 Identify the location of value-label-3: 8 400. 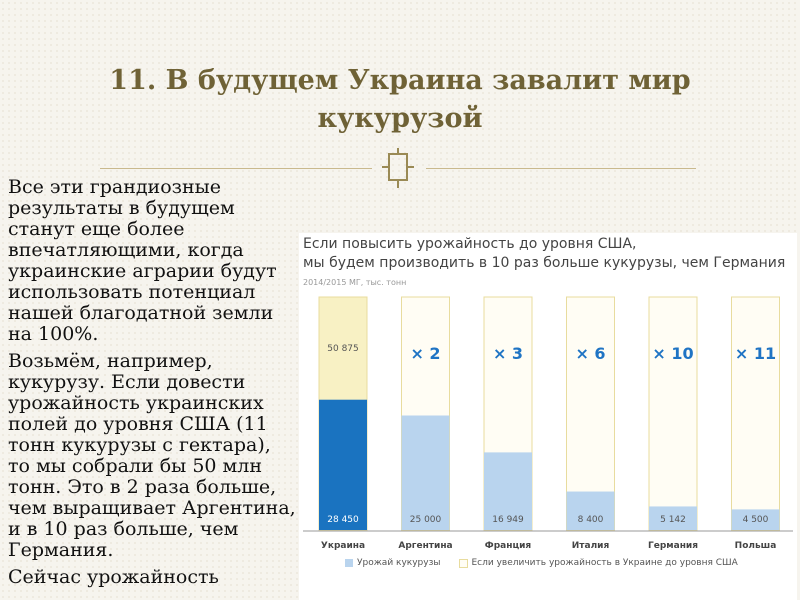
(591, 520).